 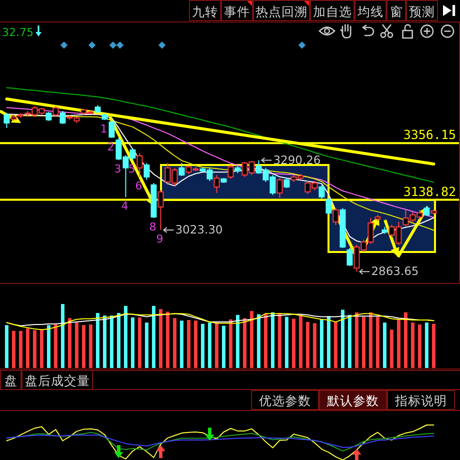 I want to click on text: 盘, so click(x=11, y=380).